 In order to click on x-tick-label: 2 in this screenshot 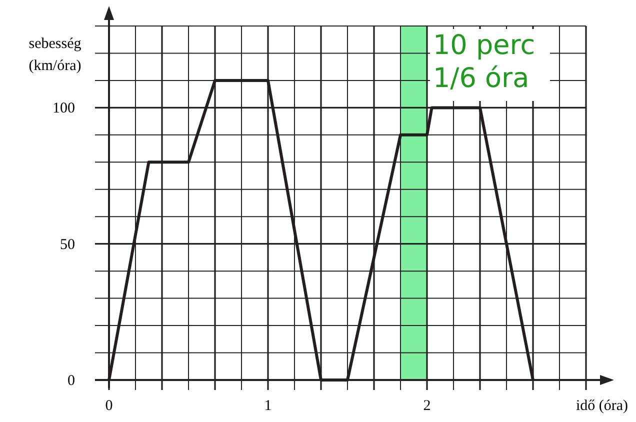, I will do `click(427, 406)`.